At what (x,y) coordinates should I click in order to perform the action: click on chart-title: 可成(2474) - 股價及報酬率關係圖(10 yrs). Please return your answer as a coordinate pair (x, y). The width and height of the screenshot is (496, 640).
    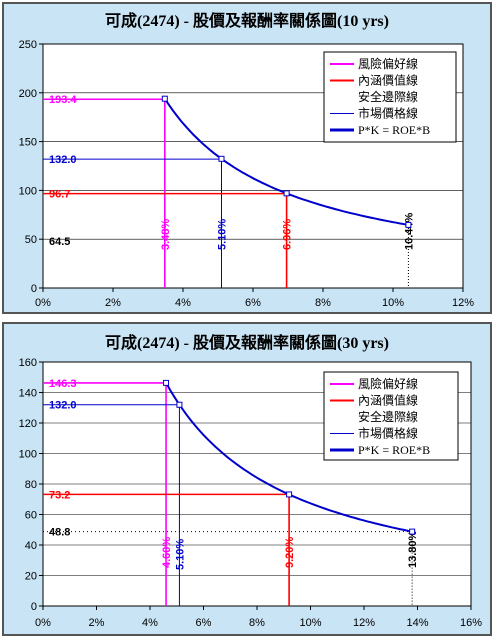
    Looking at the image, I should click on (247, 20).